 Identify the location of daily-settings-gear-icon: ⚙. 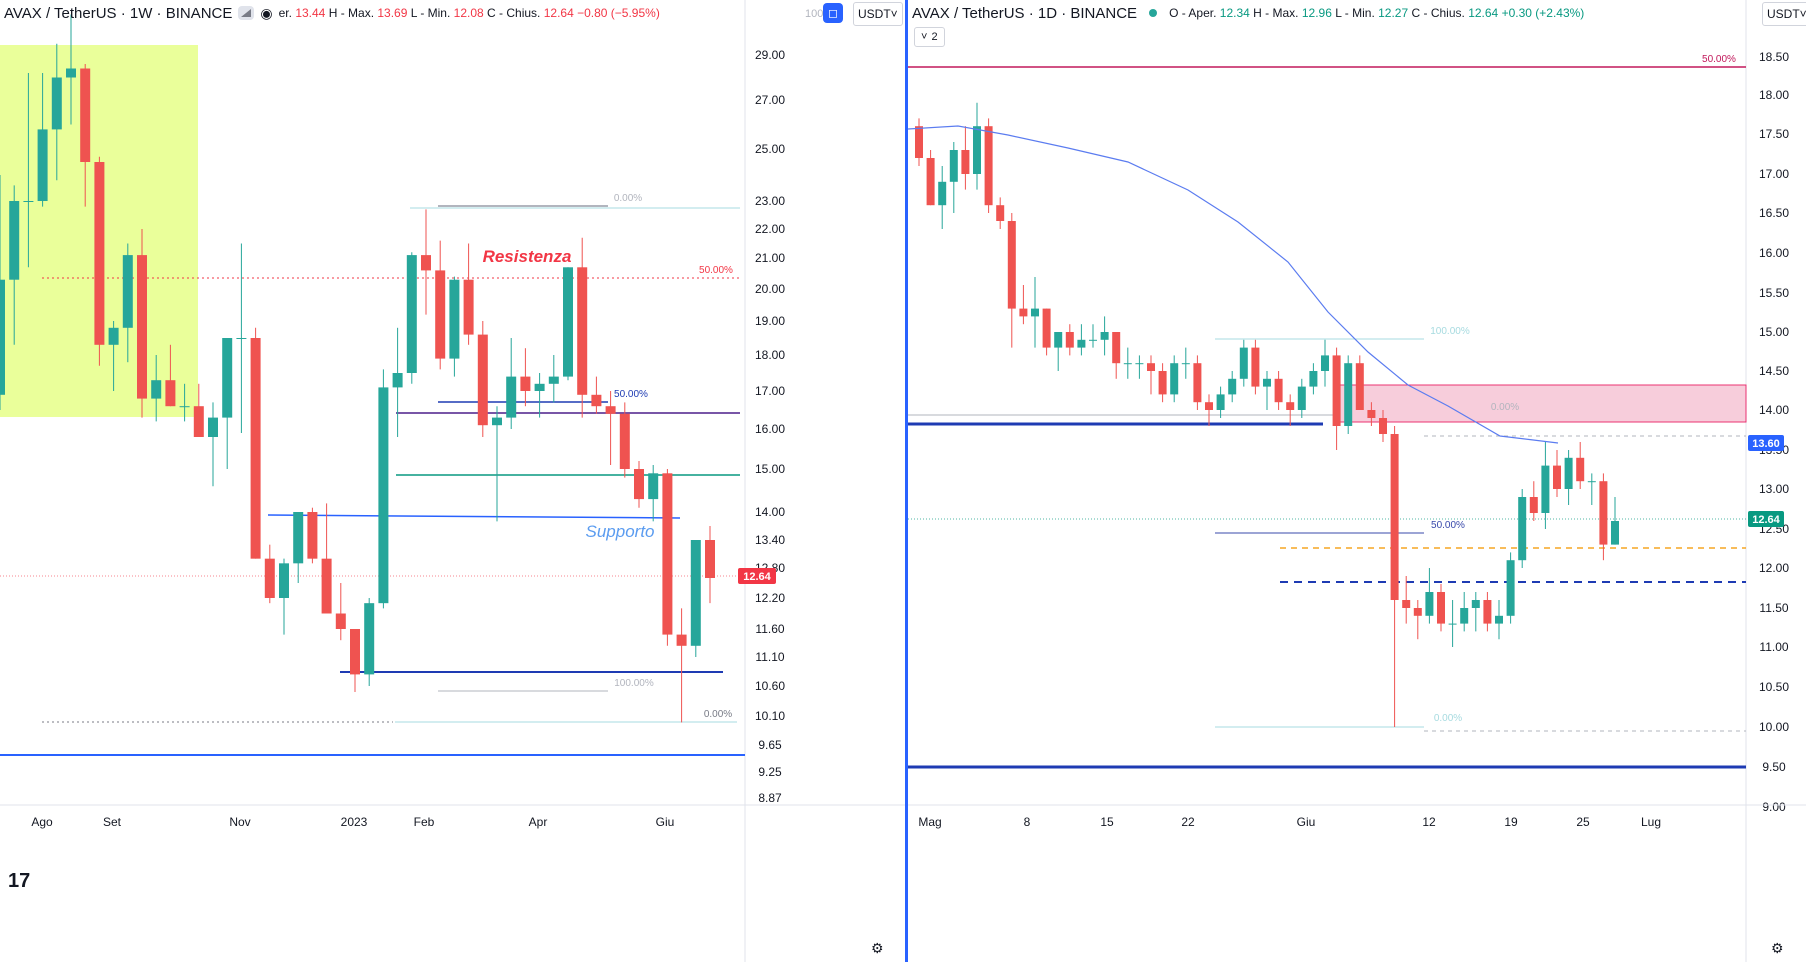
(1777, 948).